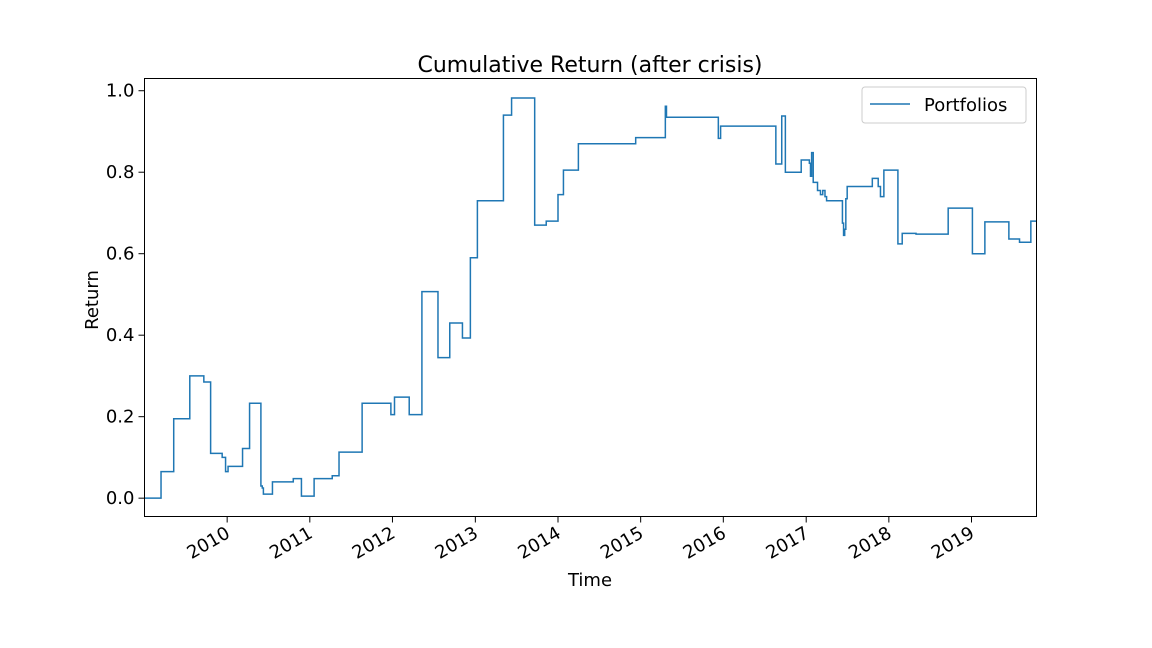  I want to click on y-tick-label: 1.0, so click(120, 91).